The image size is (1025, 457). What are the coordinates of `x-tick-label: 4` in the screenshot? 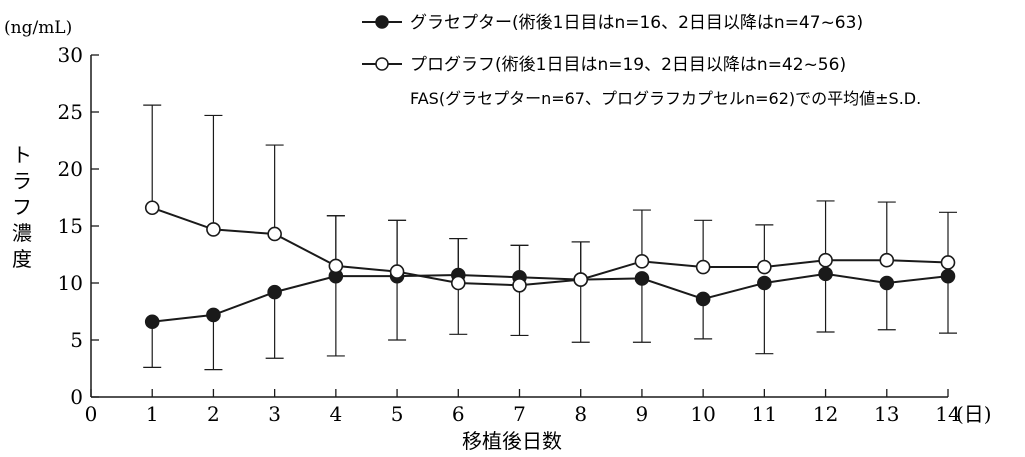 It's located at (335, 414).